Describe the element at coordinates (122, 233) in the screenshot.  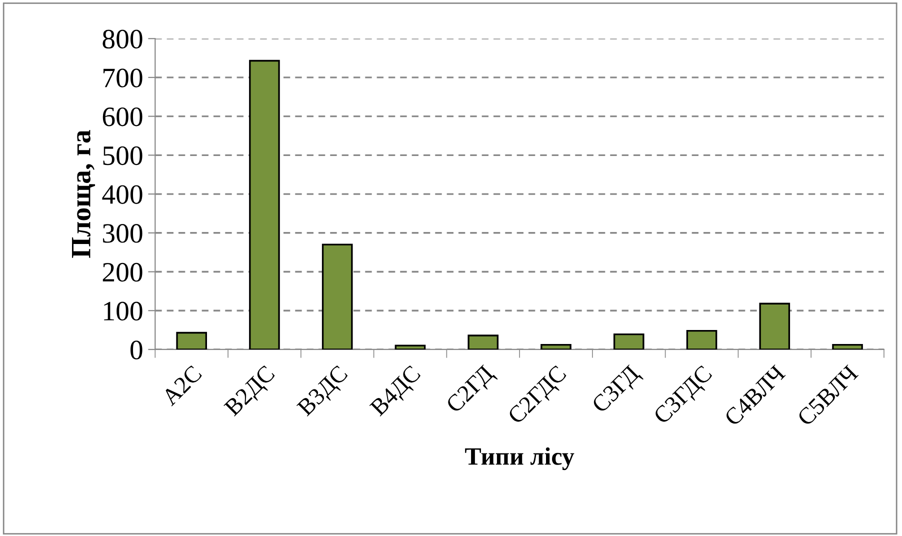
I see `y-tick-label: 300` at that location.